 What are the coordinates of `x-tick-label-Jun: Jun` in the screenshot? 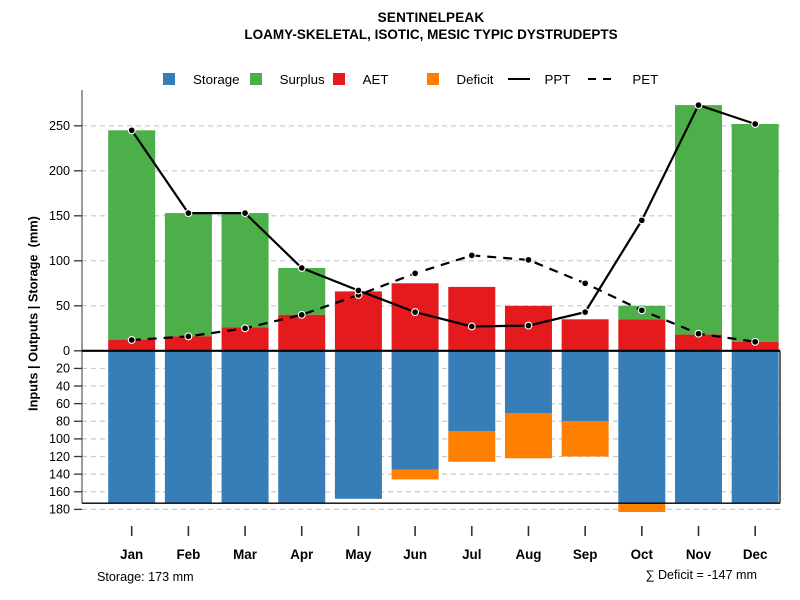 It's located at (415, 554).